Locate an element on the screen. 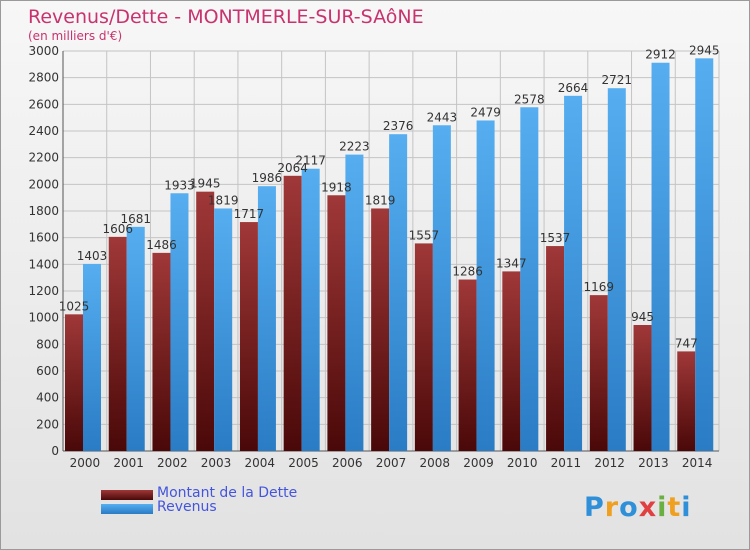 This screenshot has width=750, height=550. legend-label-revenus: Revenus is located at coordinates (187, 507).